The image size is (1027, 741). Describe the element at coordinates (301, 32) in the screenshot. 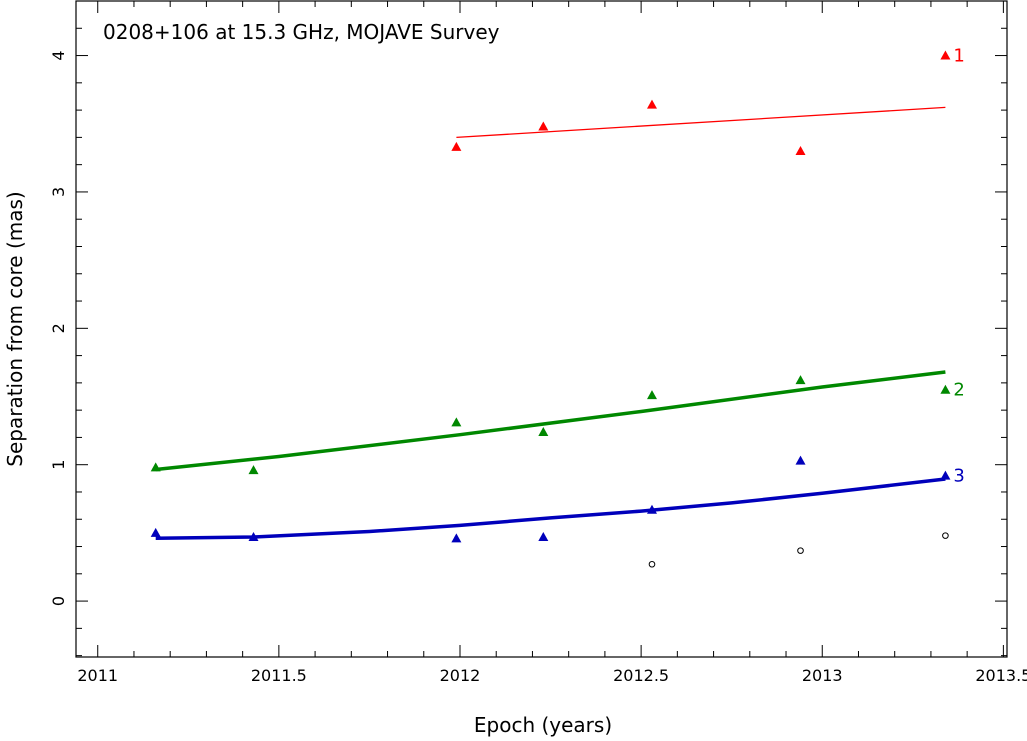

I see `chart-title: 0208+106 at 15.3 GHz, MOJAVE Survey` at that location.